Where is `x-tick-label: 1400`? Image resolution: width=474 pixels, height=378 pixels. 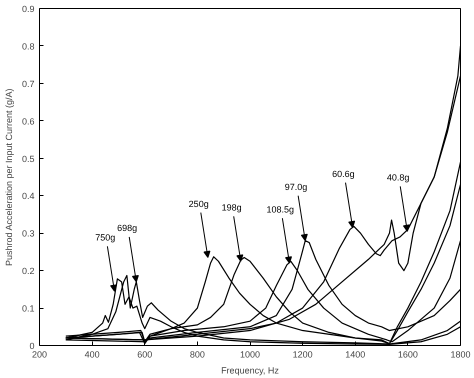 x-tick-label: 1400 is located at coordinates (355, 355).